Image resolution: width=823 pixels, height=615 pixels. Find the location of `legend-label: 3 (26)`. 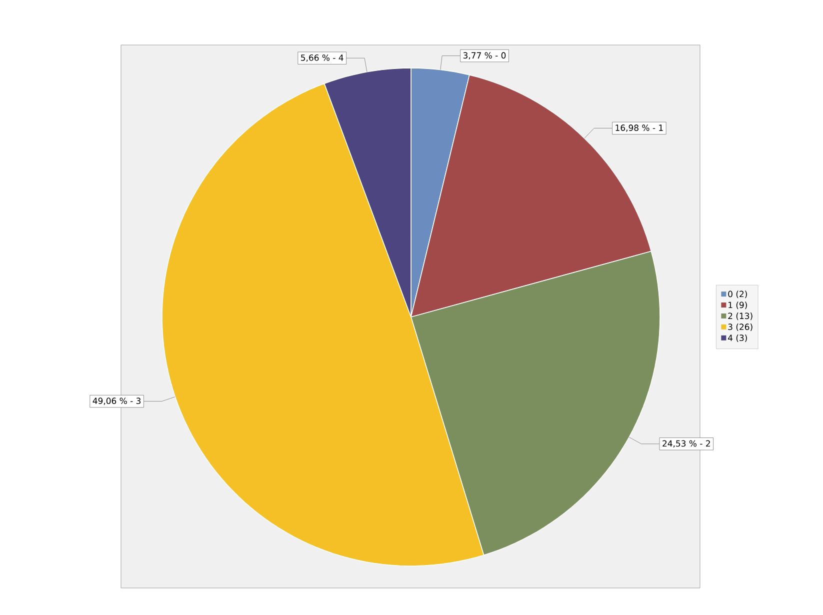

legend-label: 3 (26) is located at coordinates (740, 328).